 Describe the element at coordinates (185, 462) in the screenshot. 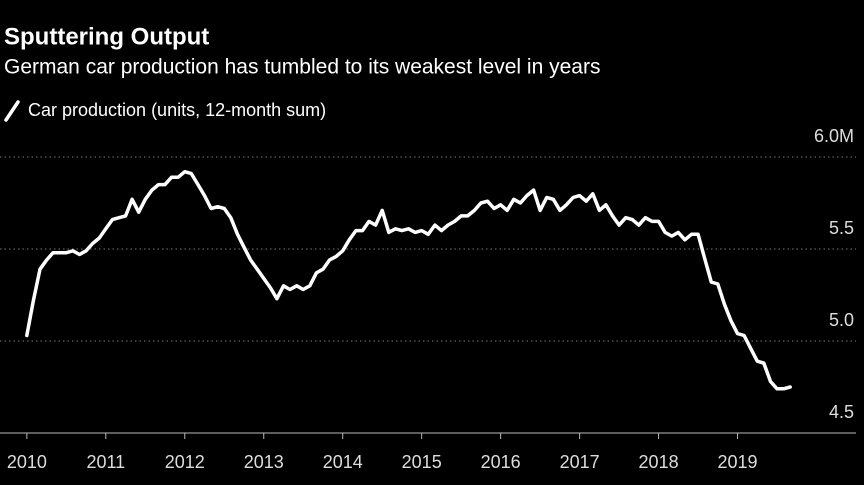

I see `x-tick-label: 2012` at that location.